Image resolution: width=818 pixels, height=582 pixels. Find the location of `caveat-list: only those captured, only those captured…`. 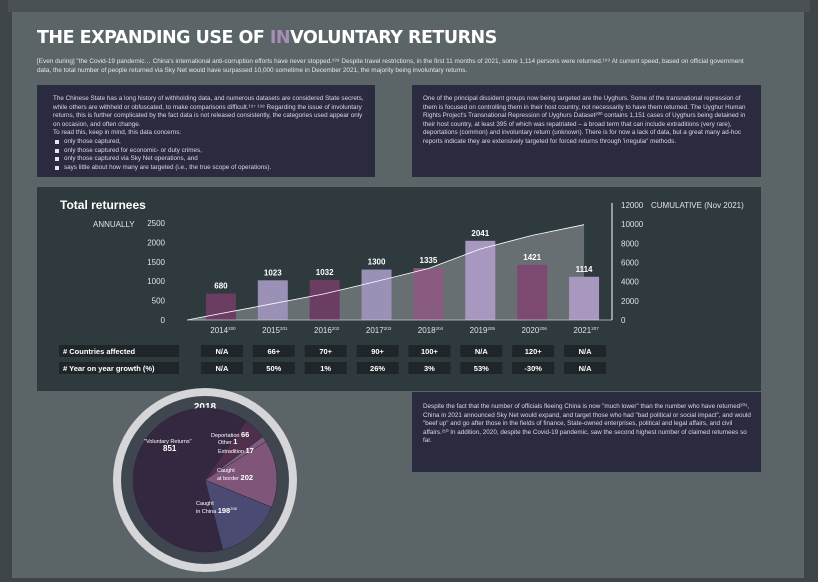

caveat-list: only those captured, only those captured… is located at coordinates (214, 155).